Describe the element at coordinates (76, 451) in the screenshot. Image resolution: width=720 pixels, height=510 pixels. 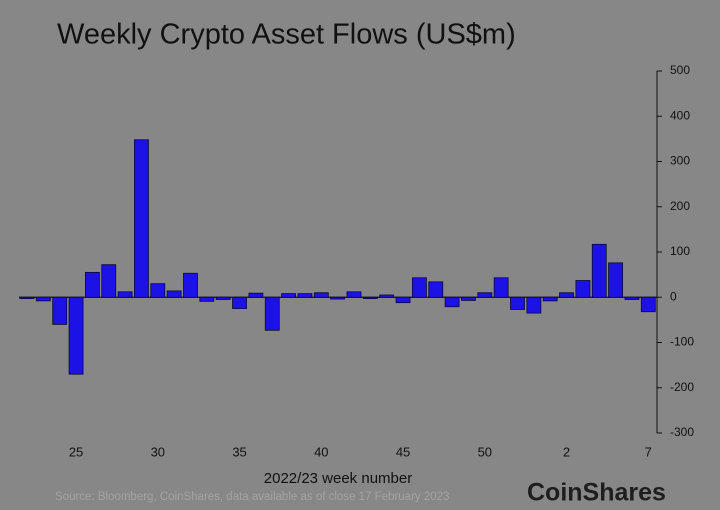
I see `x-tick-label: 25` at that location.